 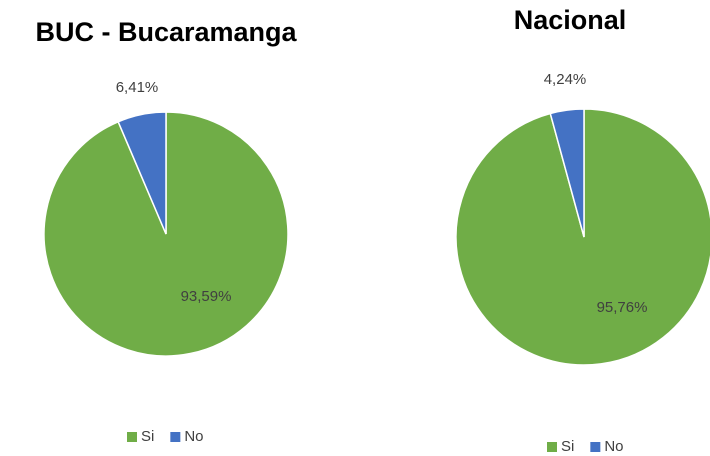 What do you see at coordinates (570, 20) in the screenshot?
I see `chart-title: Nacional` at bounding box center [570, 20].